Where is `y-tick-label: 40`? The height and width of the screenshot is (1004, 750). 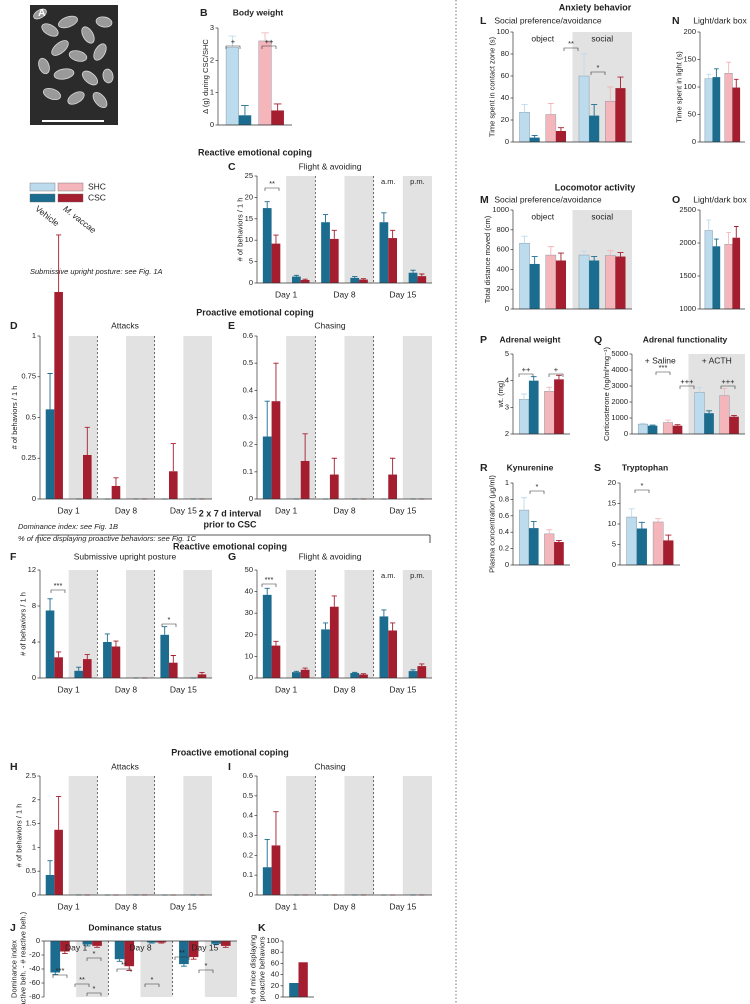 y-tick-label: 40 is located at coordinates (505, 97).